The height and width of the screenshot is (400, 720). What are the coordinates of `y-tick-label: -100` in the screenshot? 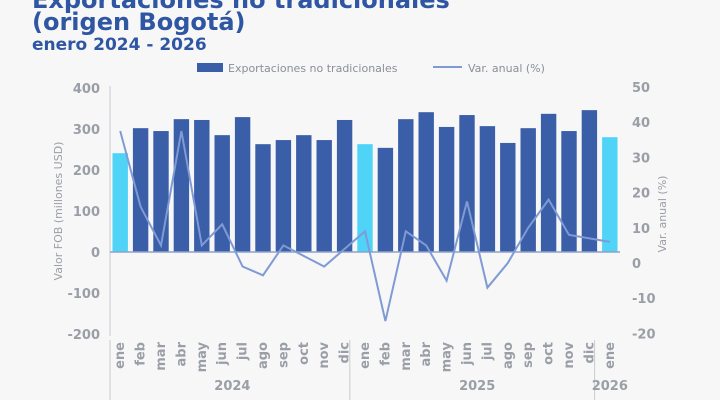 It's located at (83, 294).